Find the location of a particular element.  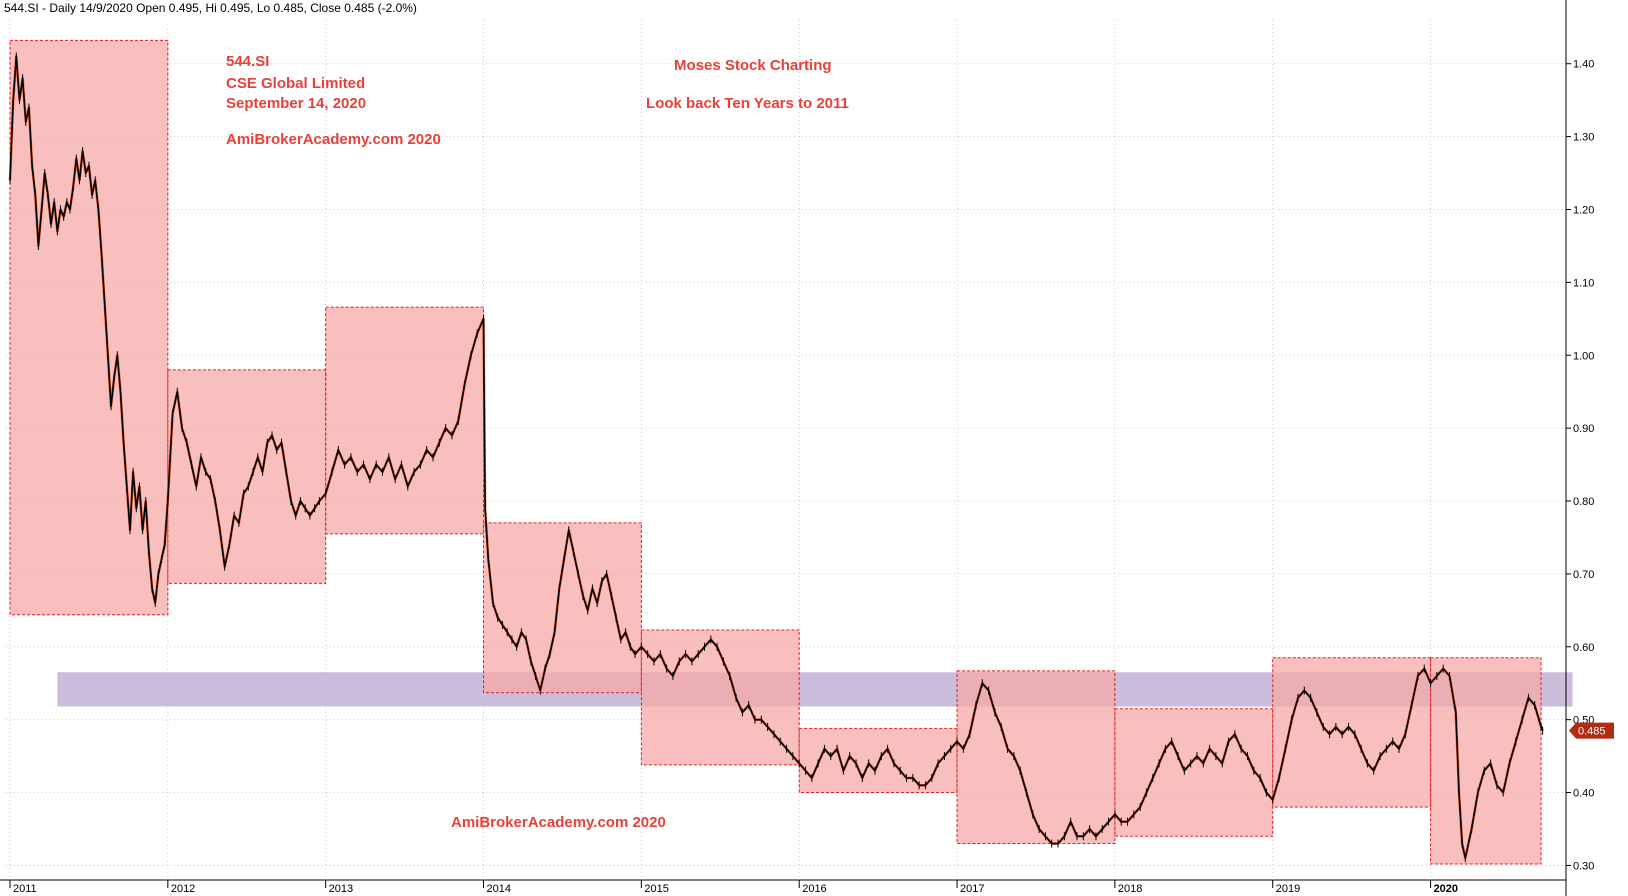

site-label-bottom: AmiBrokerAcademy.com 2020 is located at coordinates (558, 822).